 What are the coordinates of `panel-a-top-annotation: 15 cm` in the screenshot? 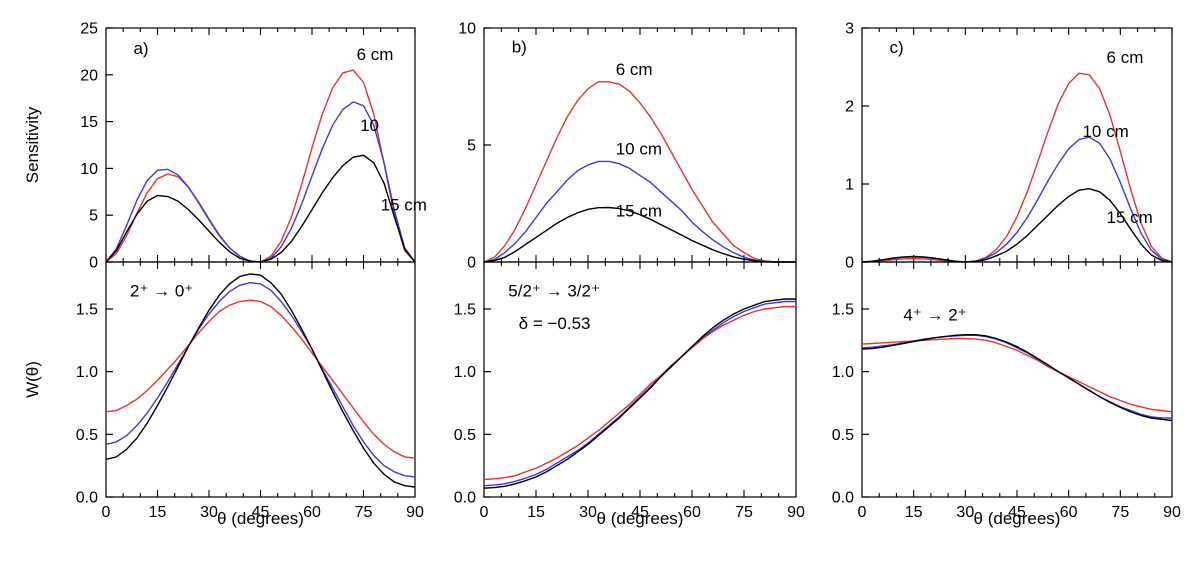 It's located at (404, 205).